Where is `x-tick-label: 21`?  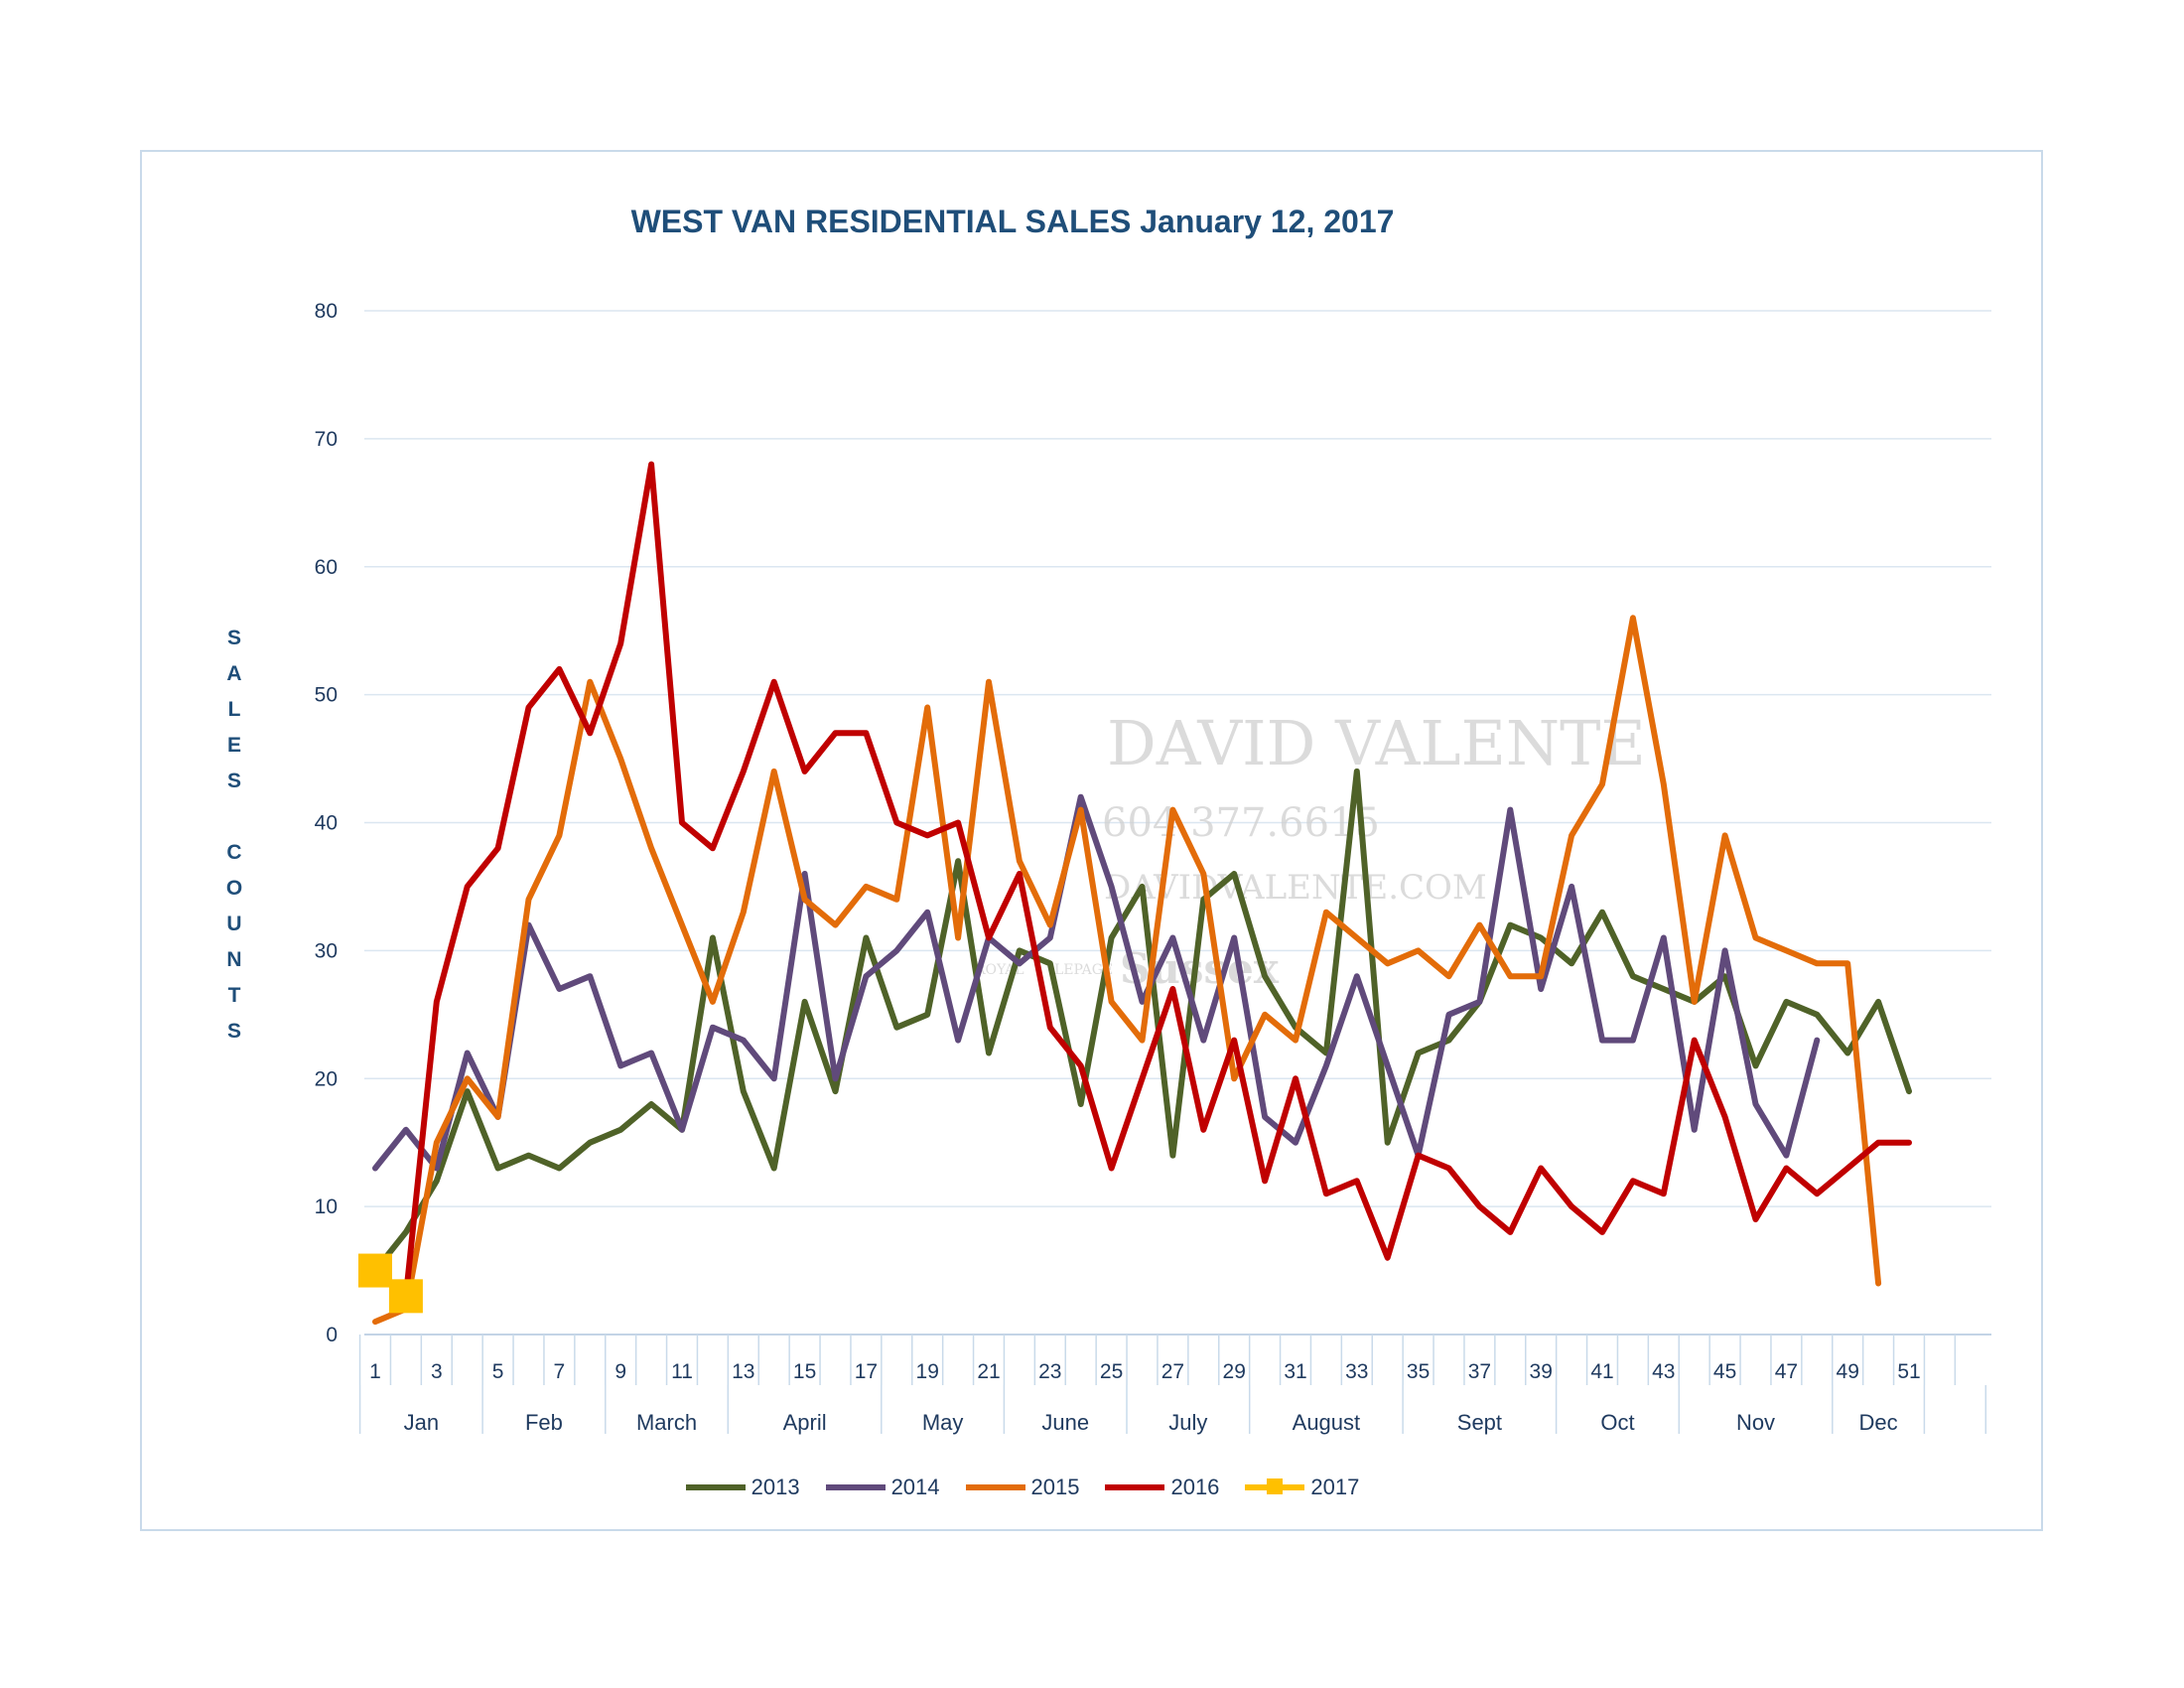 x-tick-label: 21 is located at coordinates (988, 1371).